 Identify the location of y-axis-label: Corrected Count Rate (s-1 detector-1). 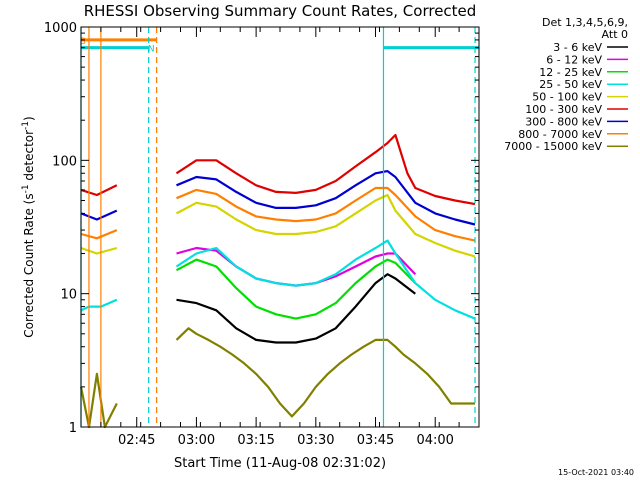
(28, 226).